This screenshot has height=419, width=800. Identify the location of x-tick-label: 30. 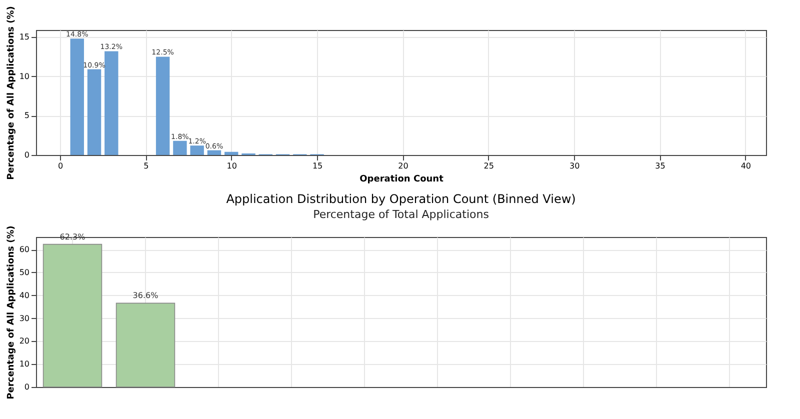
(574, 166).